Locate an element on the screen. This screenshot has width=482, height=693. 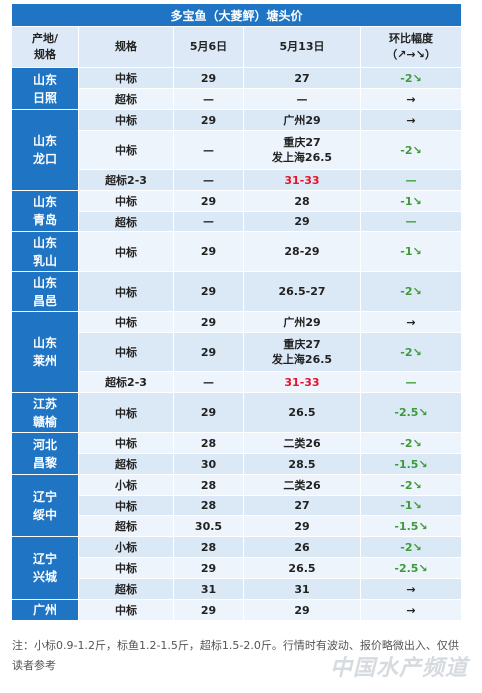
header-date-2: 5月13日 is located at coordinates (302, 47).